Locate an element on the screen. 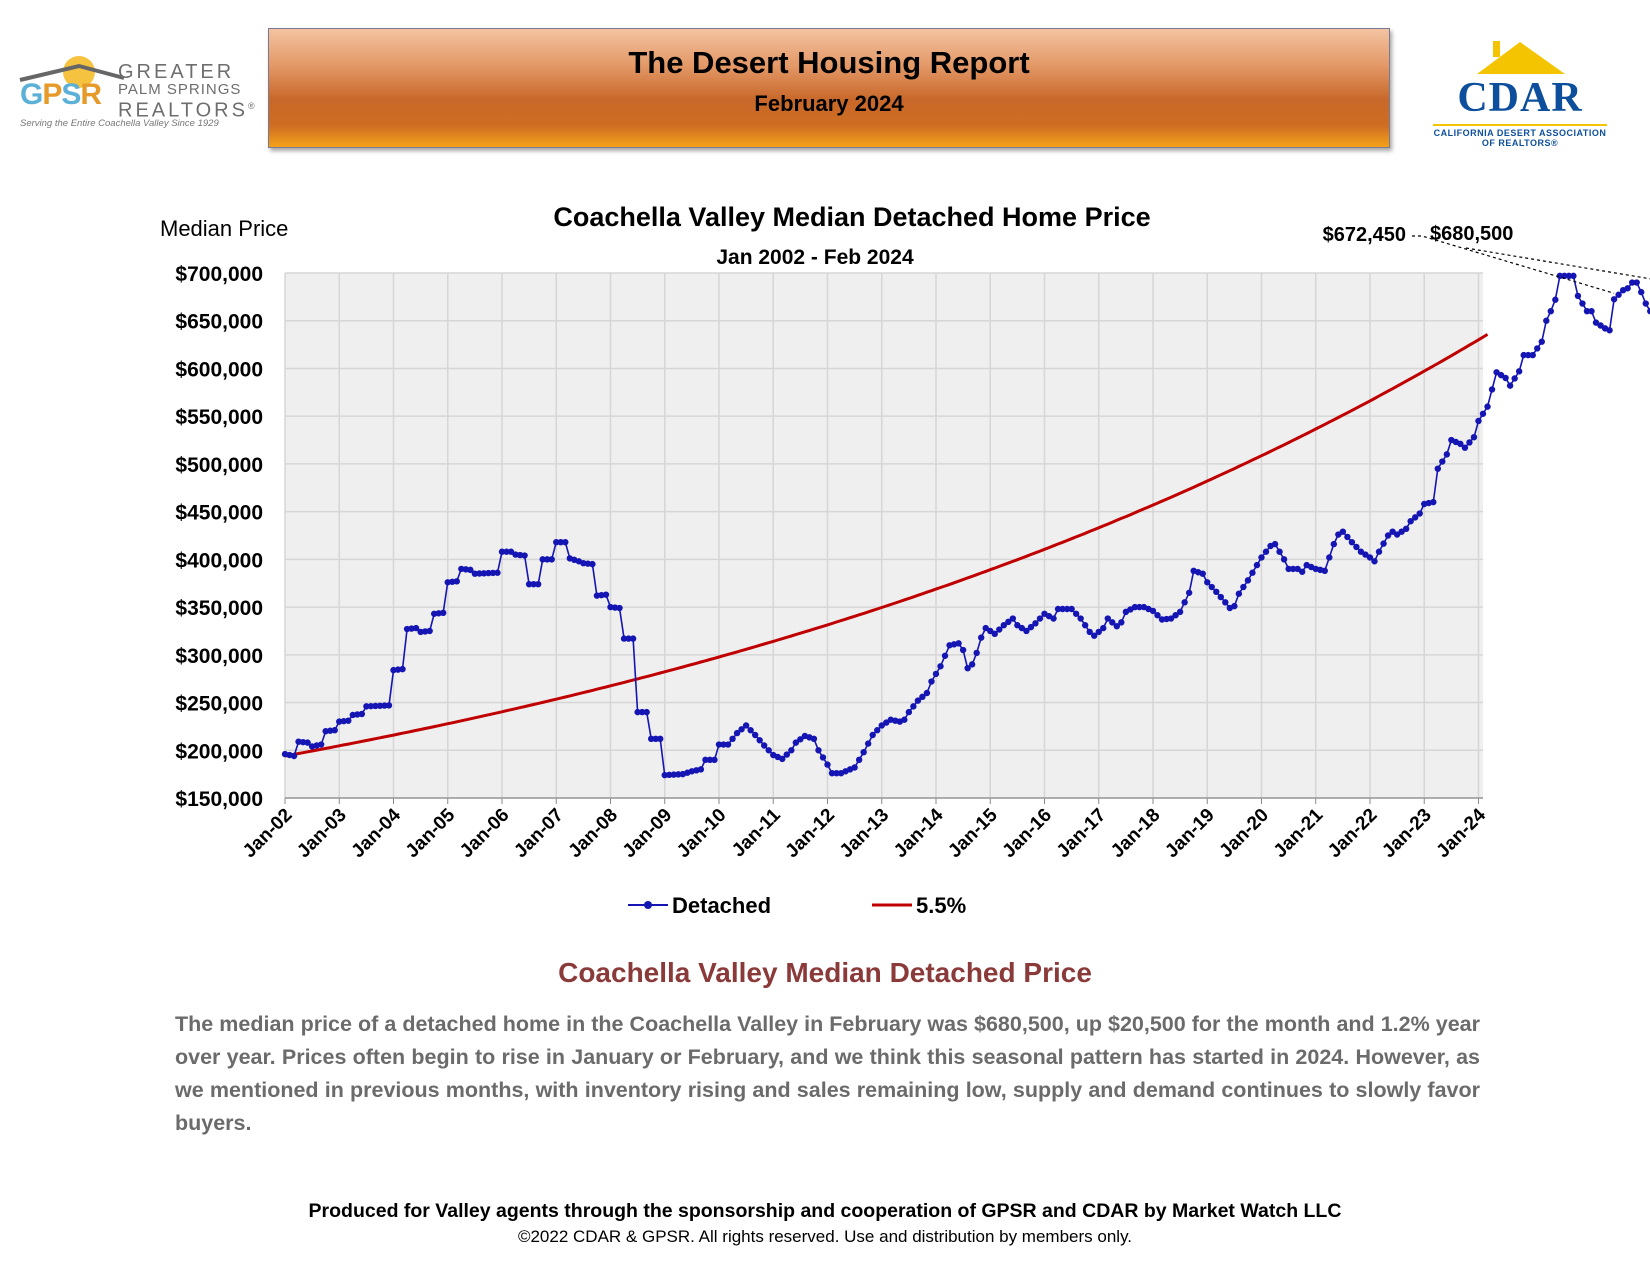 Image resolution: width=1650 pixels, height=1275 pixels. gpsr-registered-mark: ® is located at coordinates (252, 106).